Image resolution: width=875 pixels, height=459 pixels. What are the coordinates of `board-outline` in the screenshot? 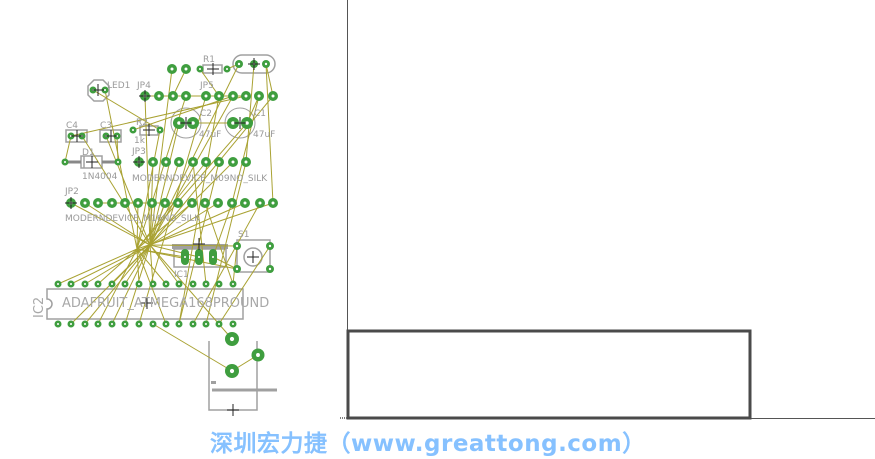 It's located at (549, 374).